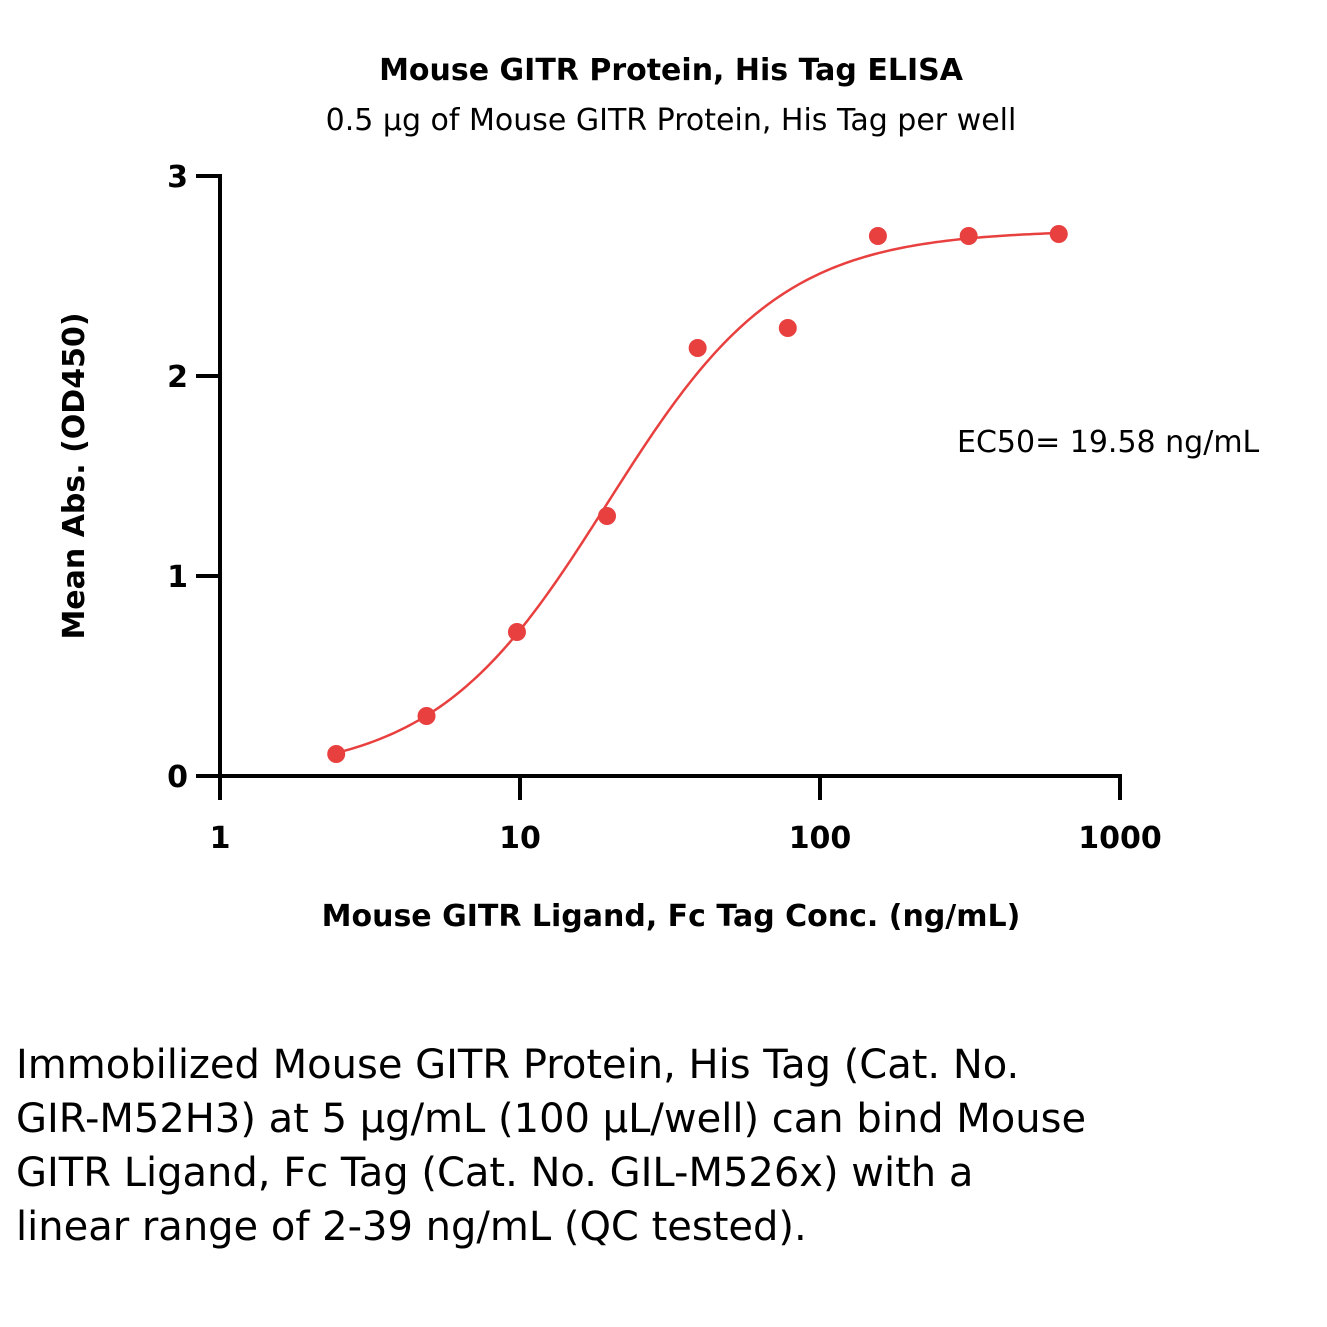  I want to click on x-tick-label: 1, so click(220, 838).